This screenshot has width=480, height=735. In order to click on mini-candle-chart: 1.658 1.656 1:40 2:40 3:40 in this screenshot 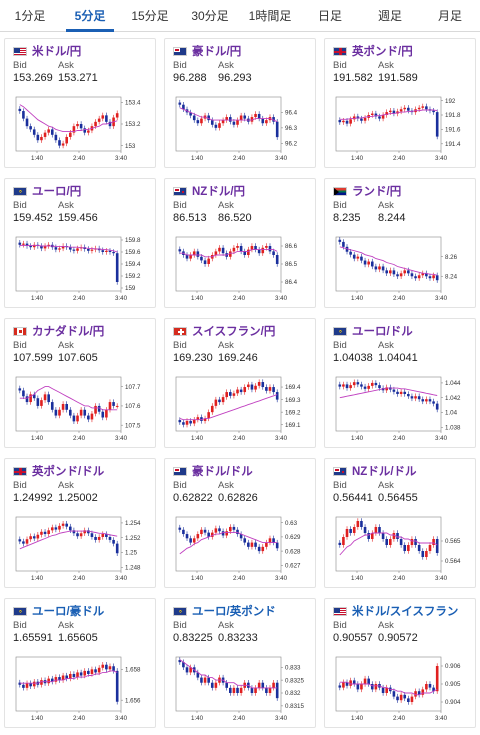, I will do `click(81, 689)`.